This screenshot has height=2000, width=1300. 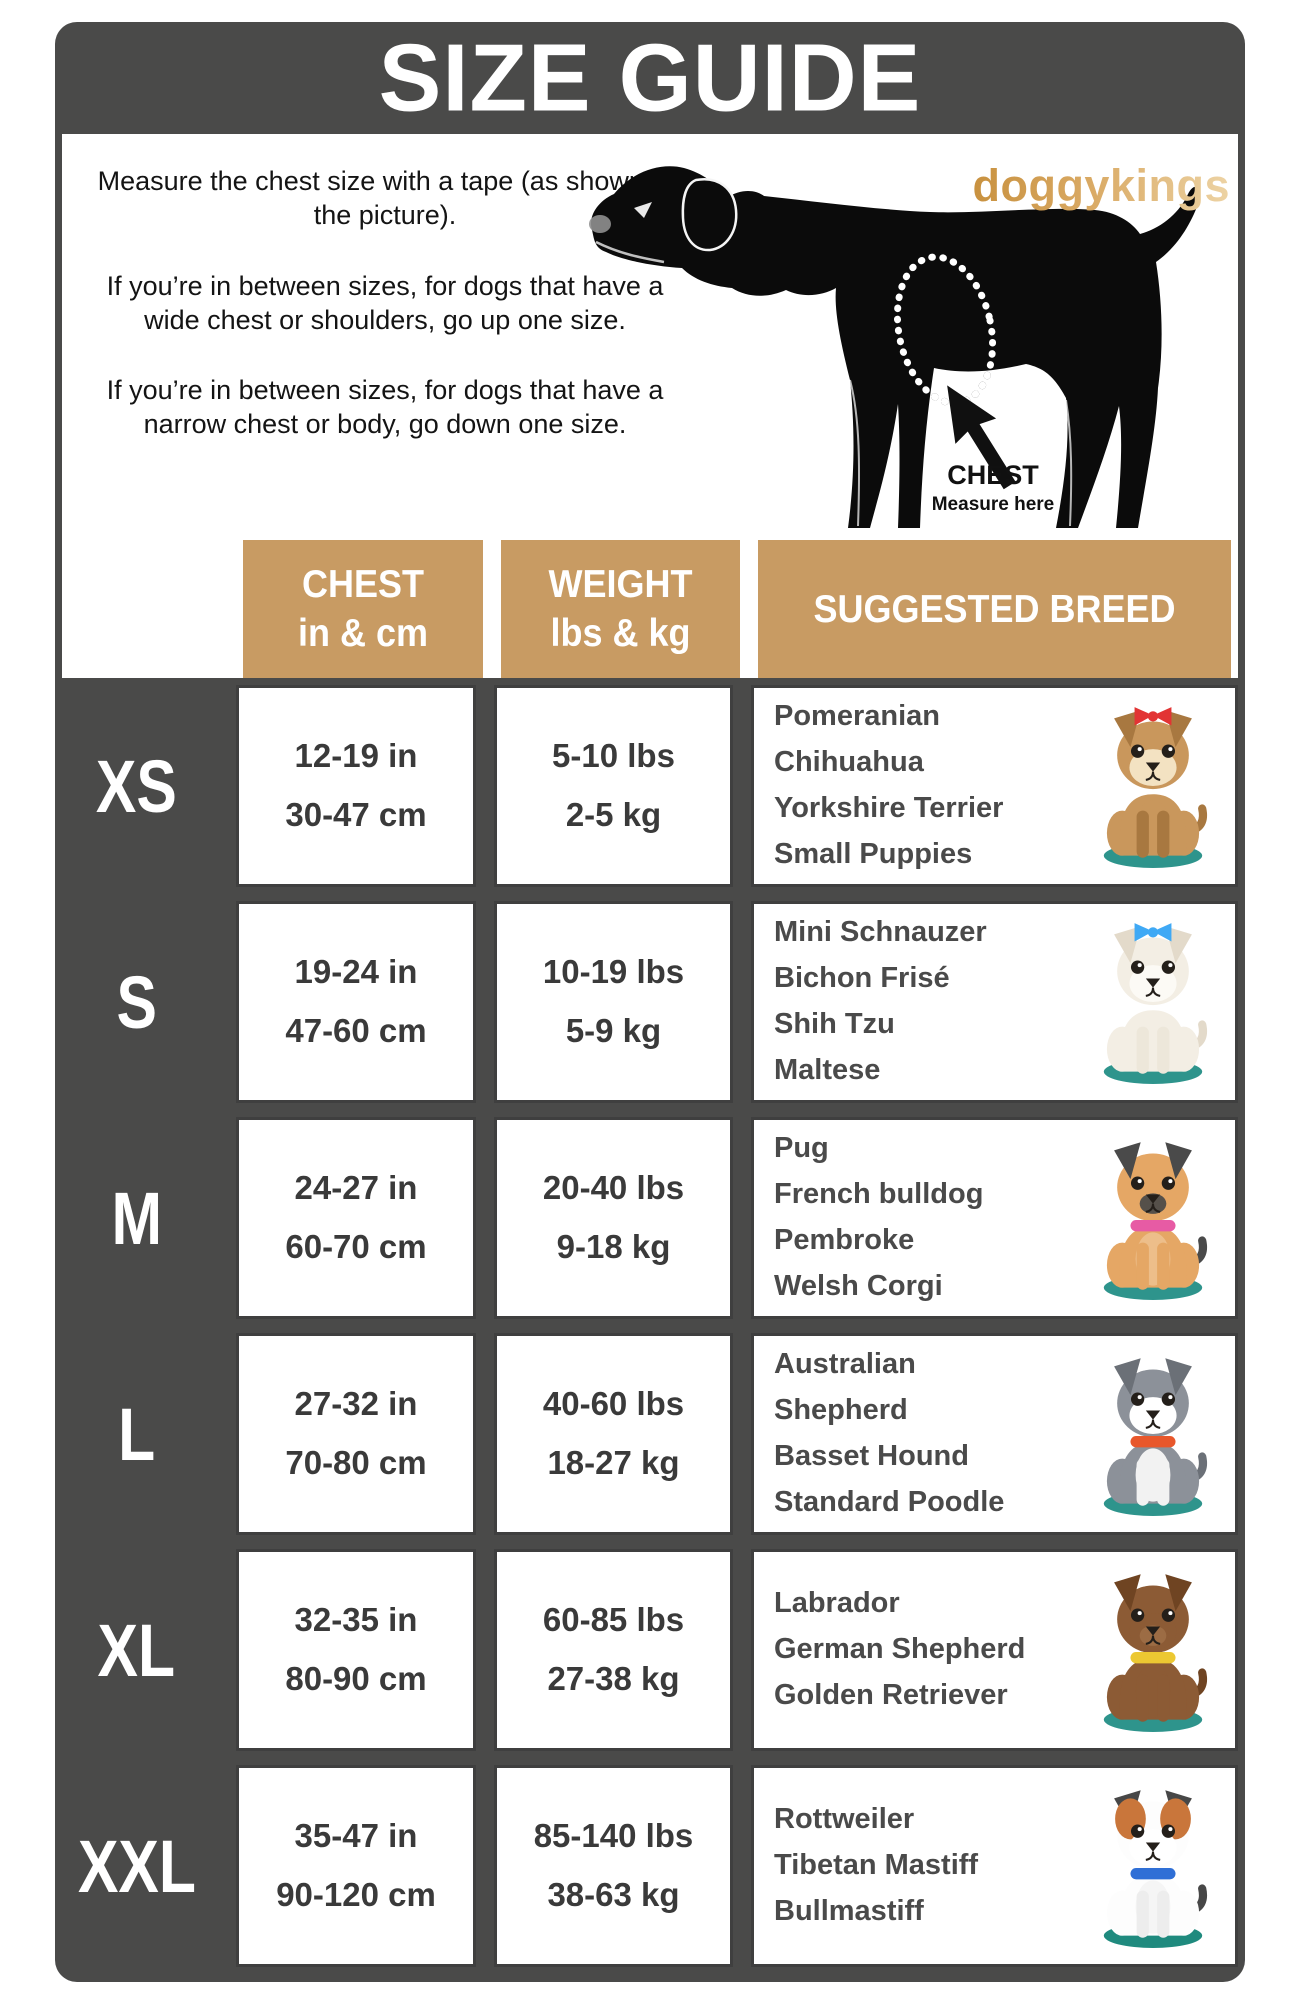 I want to click on breed-name: Shepherd, so click(x=841, y=1410).